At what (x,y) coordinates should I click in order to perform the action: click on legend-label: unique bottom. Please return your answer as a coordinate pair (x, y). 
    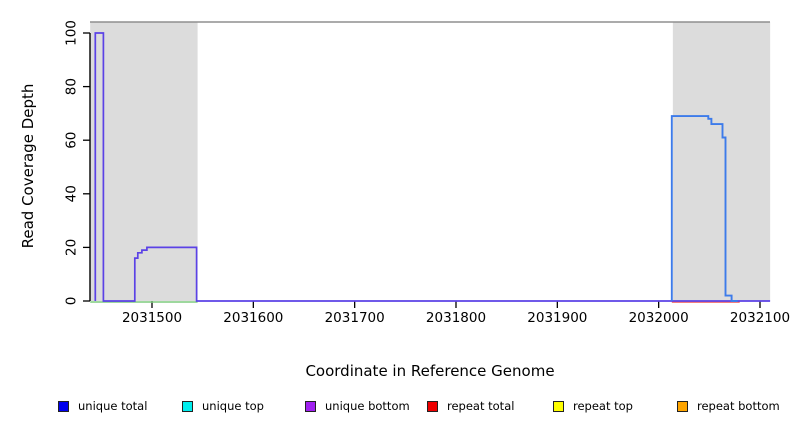
    Looking at the image, I should click on (367, 406).